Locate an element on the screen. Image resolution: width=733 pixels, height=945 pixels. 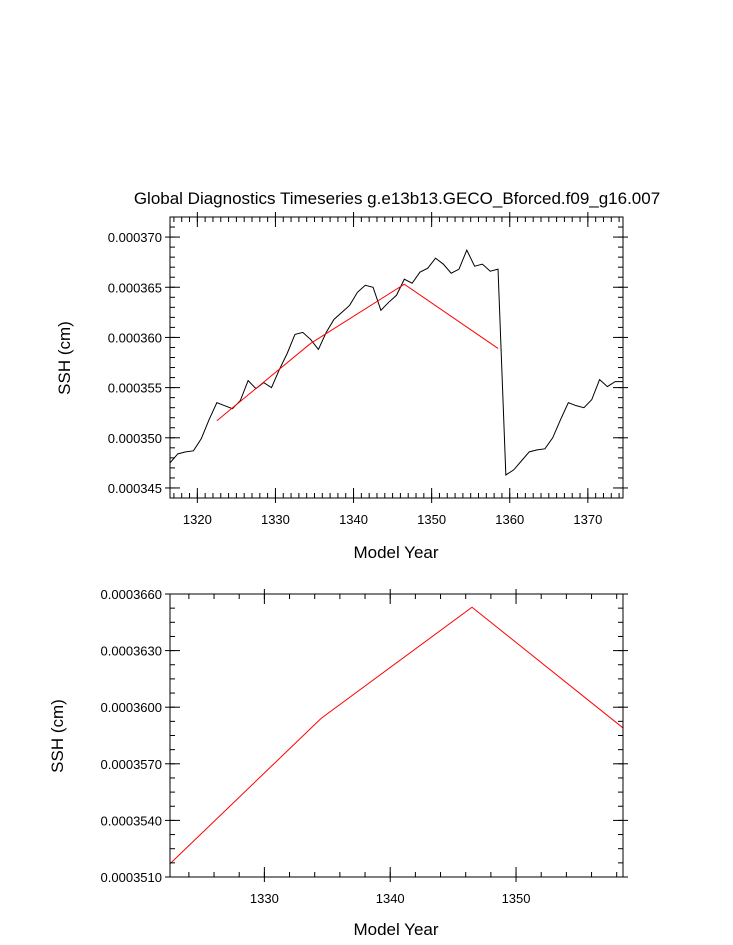
top-y-tick-label: 0.000355 is located at coordinates (135, 388).